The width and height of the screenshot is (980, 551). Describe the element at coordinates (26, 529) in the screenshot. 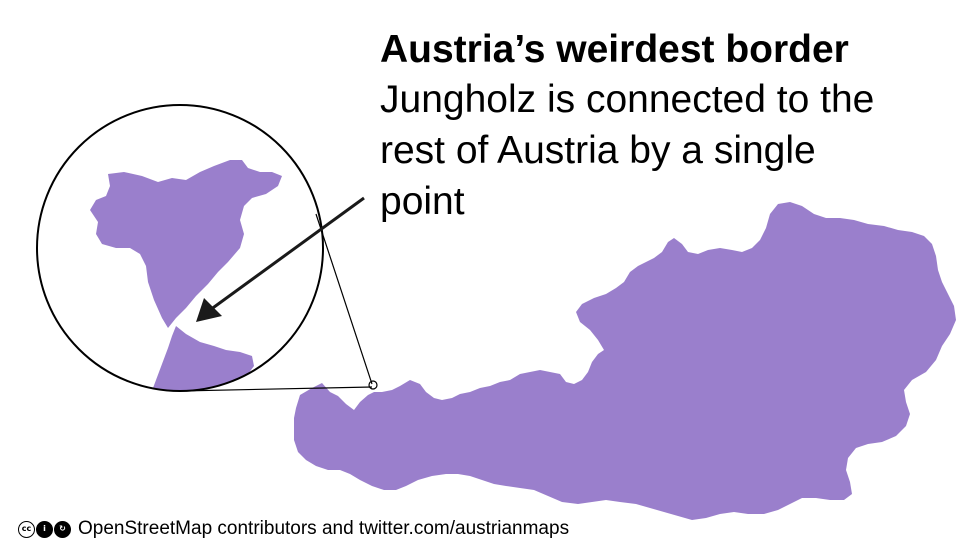

I see `cc-icon: cc` at that location.